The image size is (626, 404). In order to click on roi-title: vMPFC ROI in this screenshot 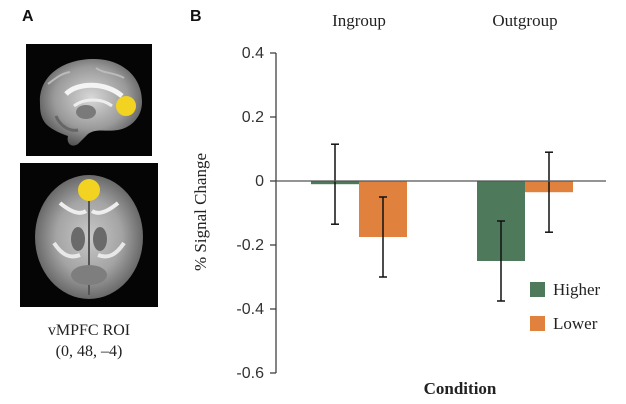, I will do `click(89, 330)`.